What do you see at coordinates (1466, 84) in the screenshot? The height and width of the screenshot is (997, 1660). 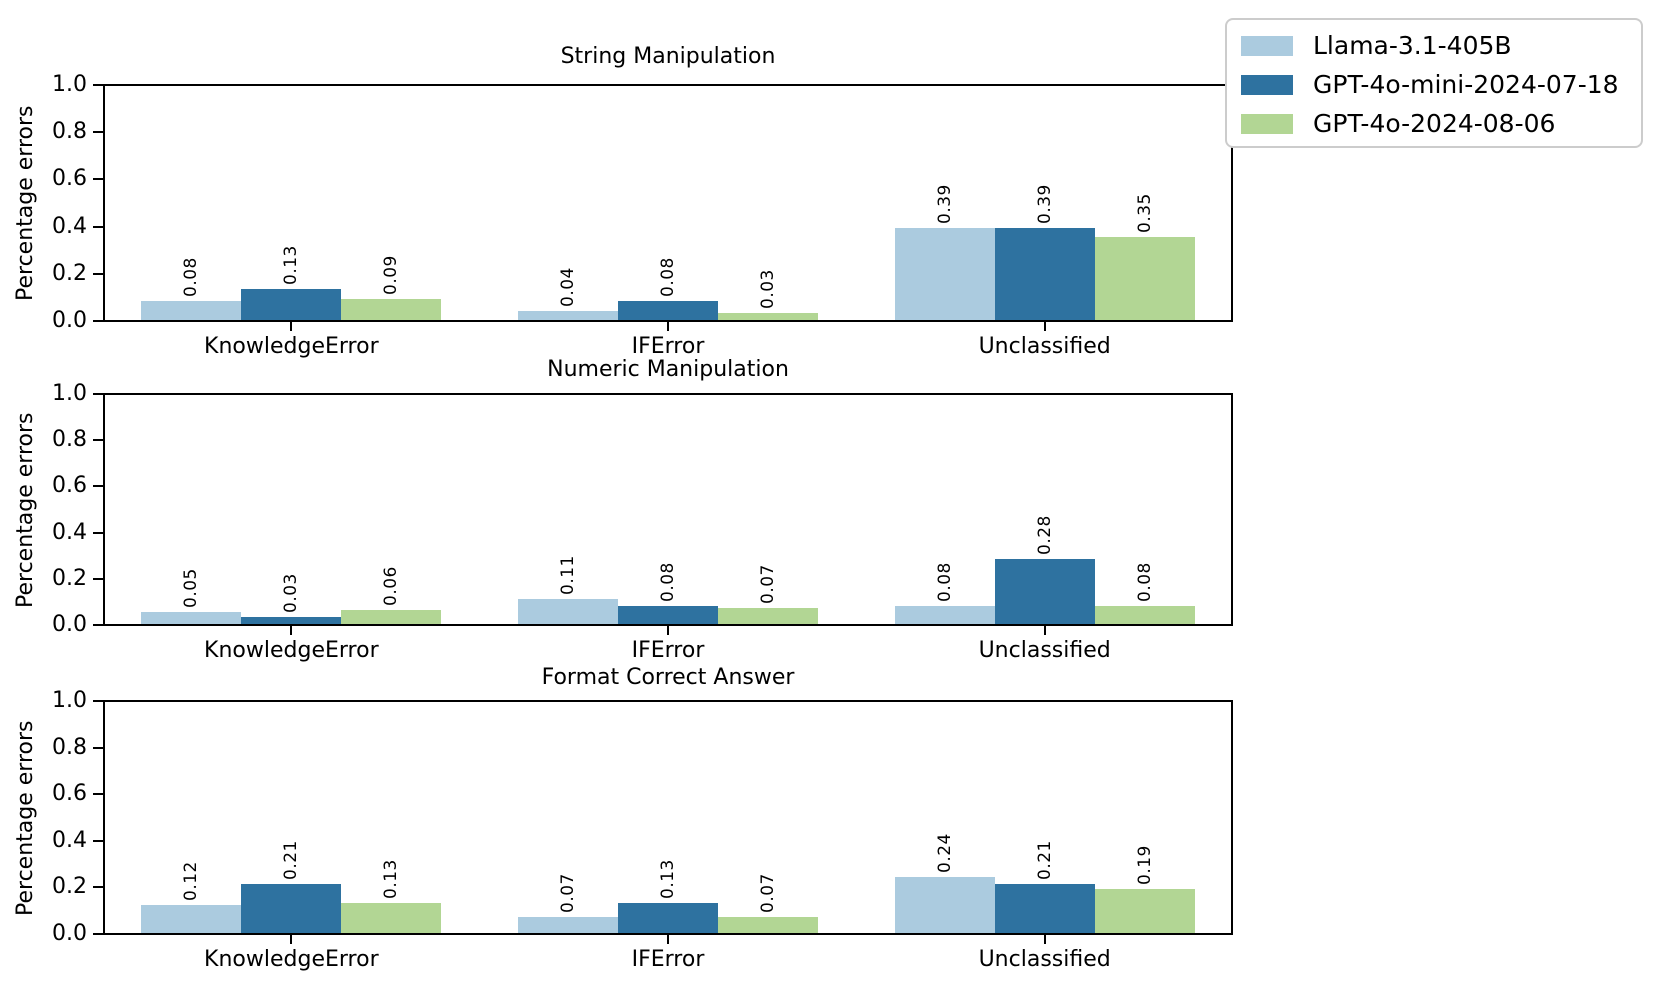 I see `legend-label: GPT-4o-mini-2024-07-18` at bounding box center [1466, 84].